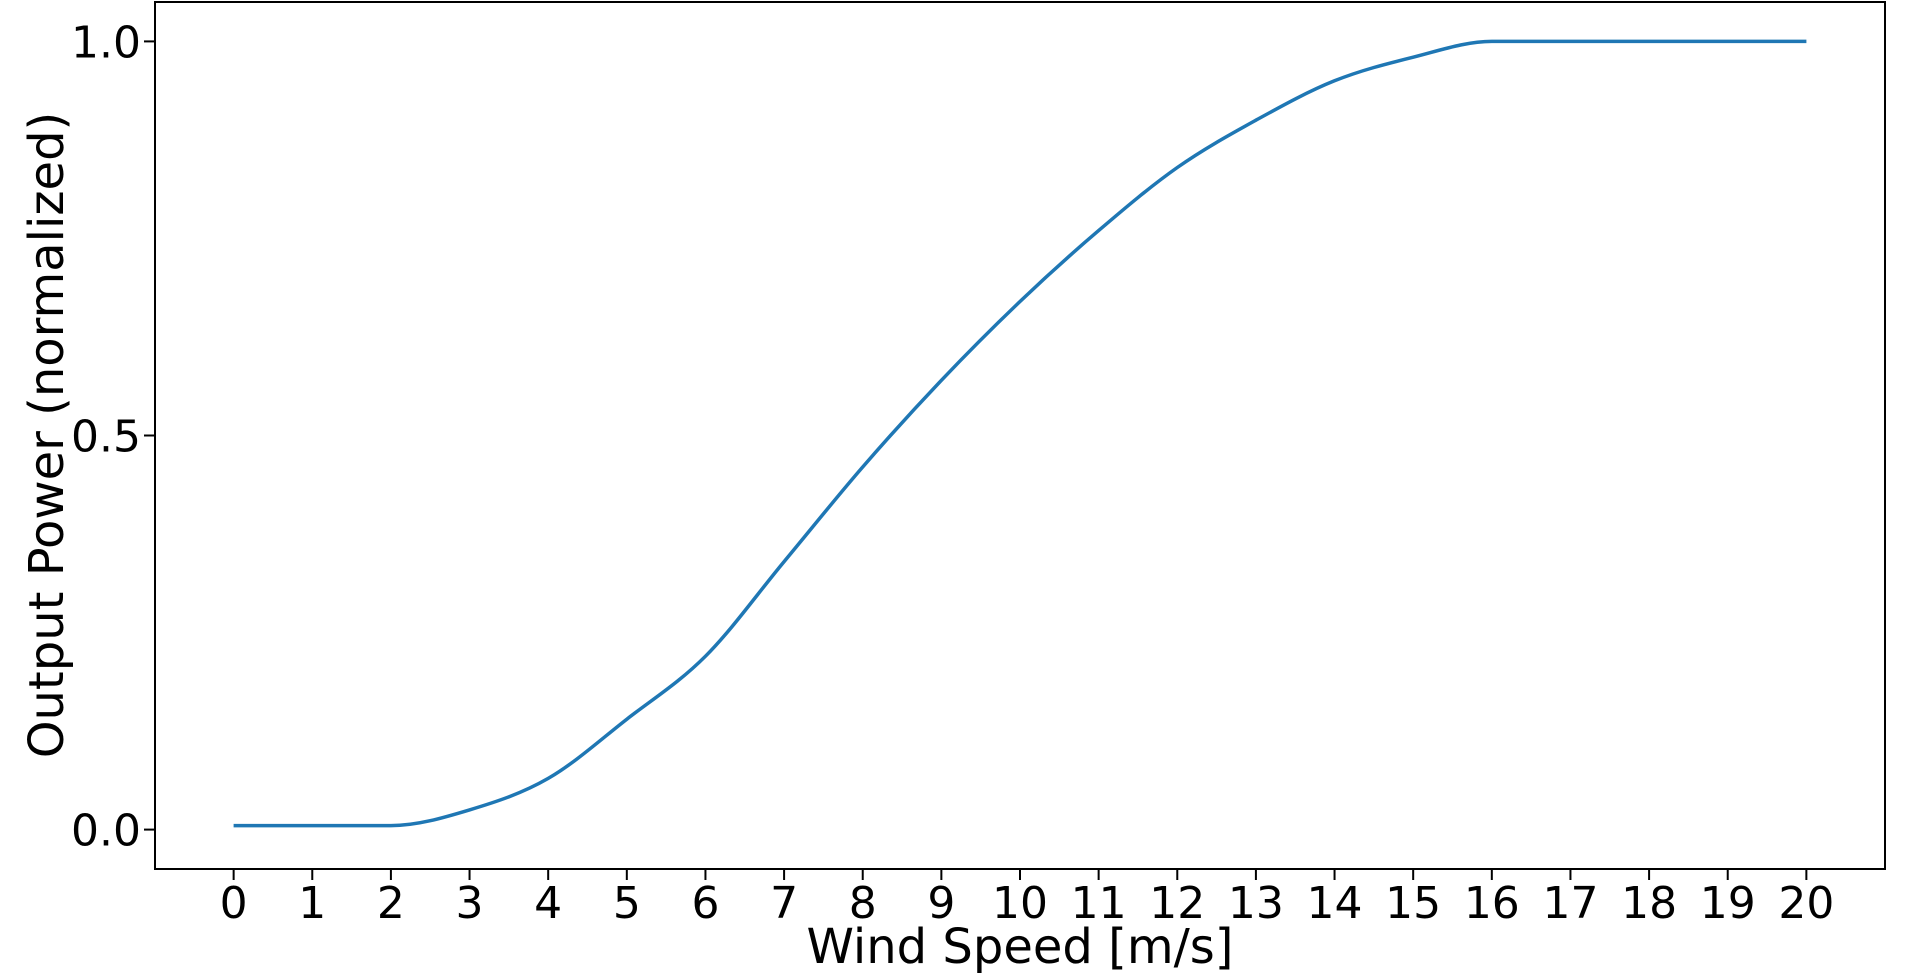 The width and height of the screenshot is (1920, 975). I want to click on x-tick-label: 9, so click(941, 903).